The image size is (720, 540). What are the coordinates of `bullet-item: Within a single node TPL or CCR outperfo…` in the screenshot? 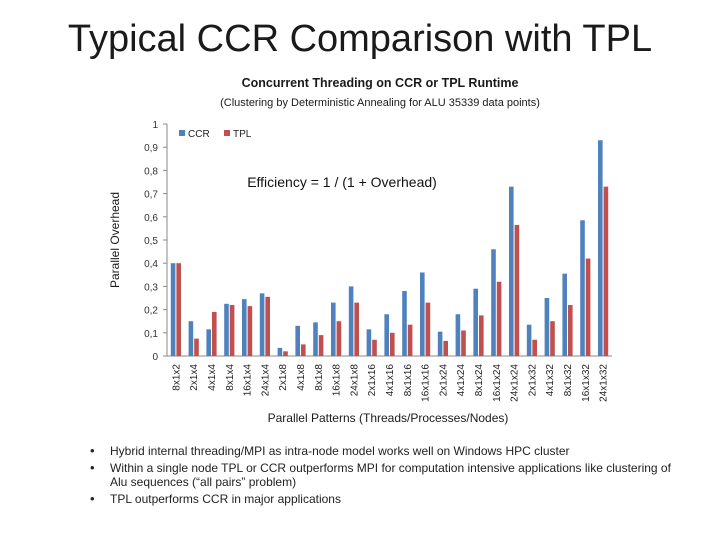 It's located at (388, 475).